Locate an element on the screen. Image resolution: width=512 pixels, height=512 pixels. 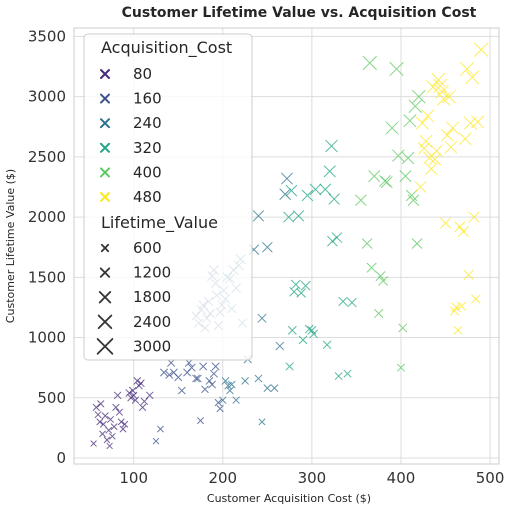
legend-size-marker is located at coordinates (105, 297).